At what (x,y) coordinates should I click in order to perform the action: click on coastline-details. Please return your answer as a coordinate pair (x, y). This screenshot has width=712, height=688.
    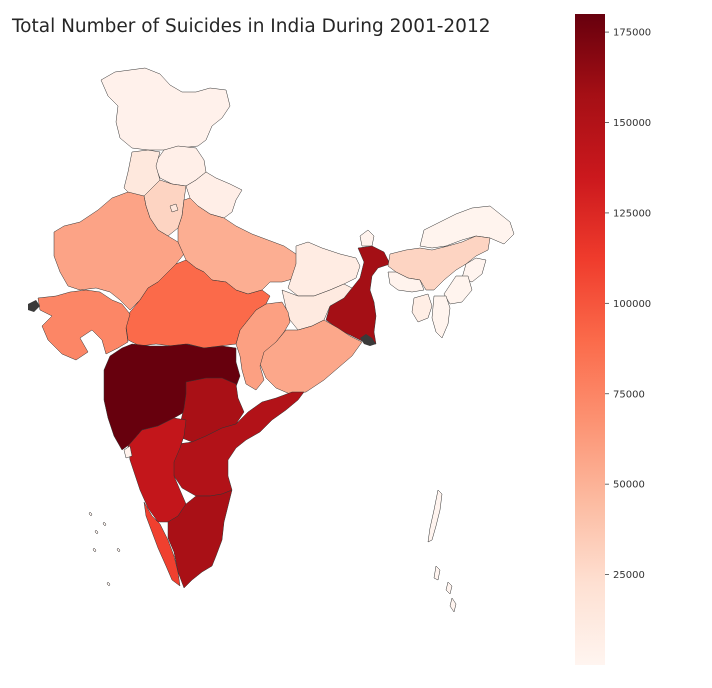
    Looking at the image, I should click on (202, 323).